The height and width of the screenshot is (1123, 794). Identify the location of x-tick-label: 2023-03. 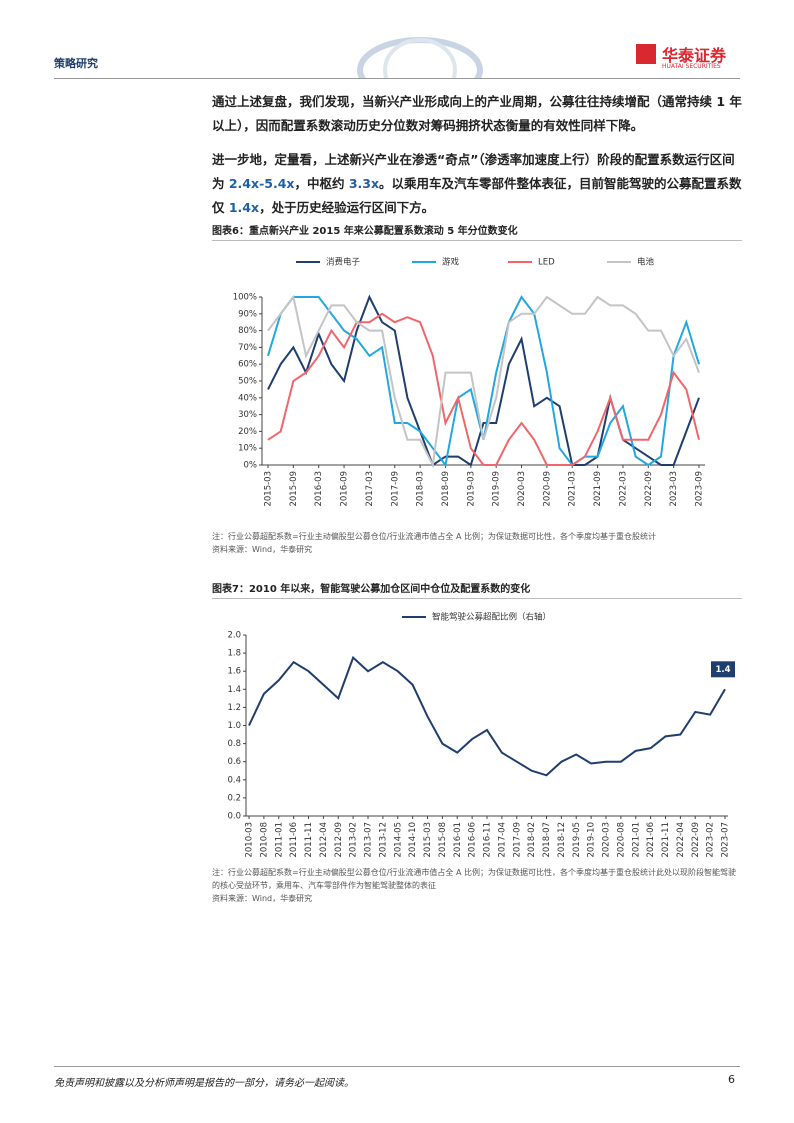
(674, 489).